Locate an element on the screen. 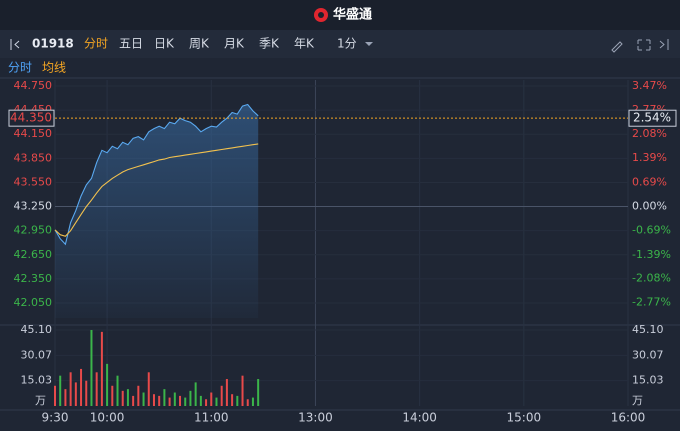 The height and width of the screenshot is (431, 680). tab: 分时 is located at coordinates (96, 44).